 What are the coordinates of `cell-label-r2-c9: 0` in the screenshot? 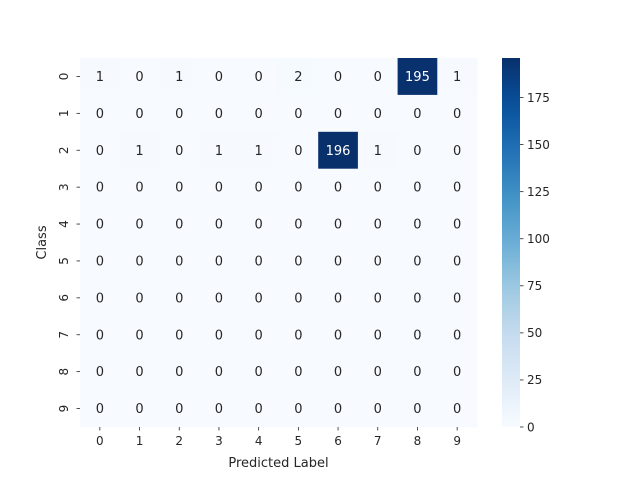 It's located at (457, 151).